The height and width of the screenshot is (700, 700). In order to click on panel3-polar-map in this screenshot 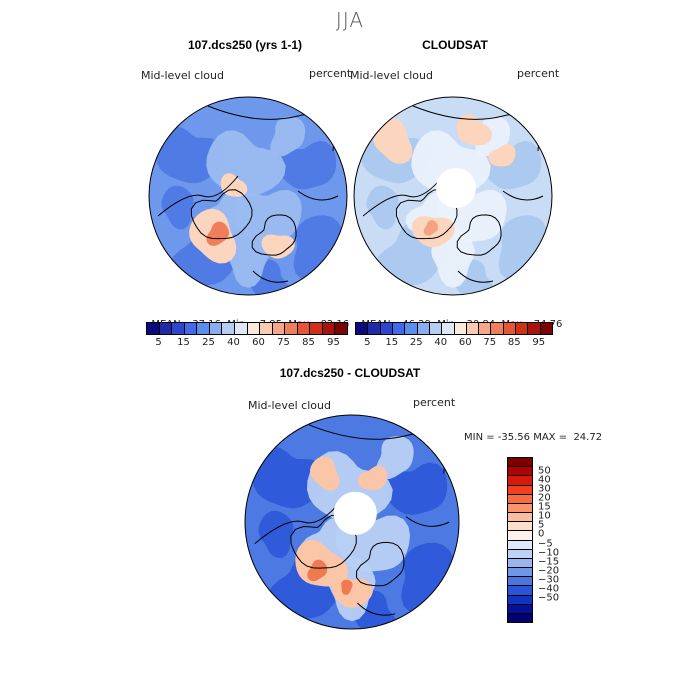, I will do `click(352, 522)`.